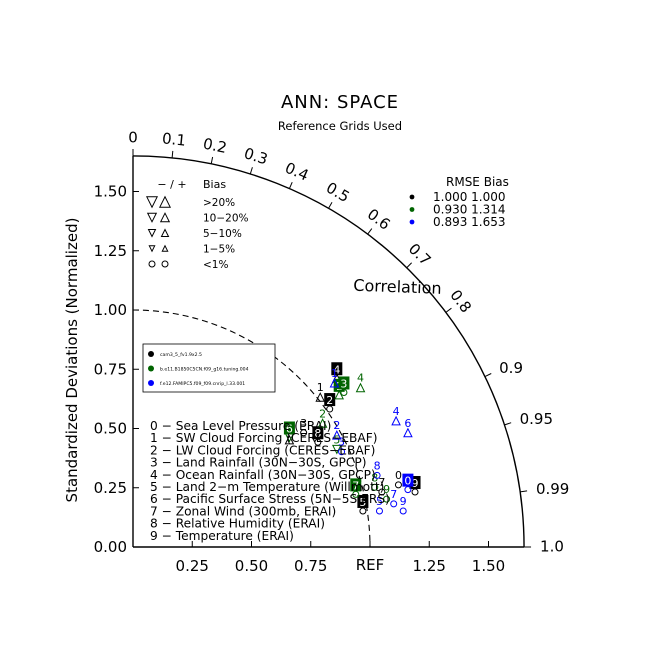  What do you see at coordinates (240, 426) in the screenshot?
I see `variable-legend-item: 0 − Sea Level Pressure (ERAI)` at bounding box center [240, 426].